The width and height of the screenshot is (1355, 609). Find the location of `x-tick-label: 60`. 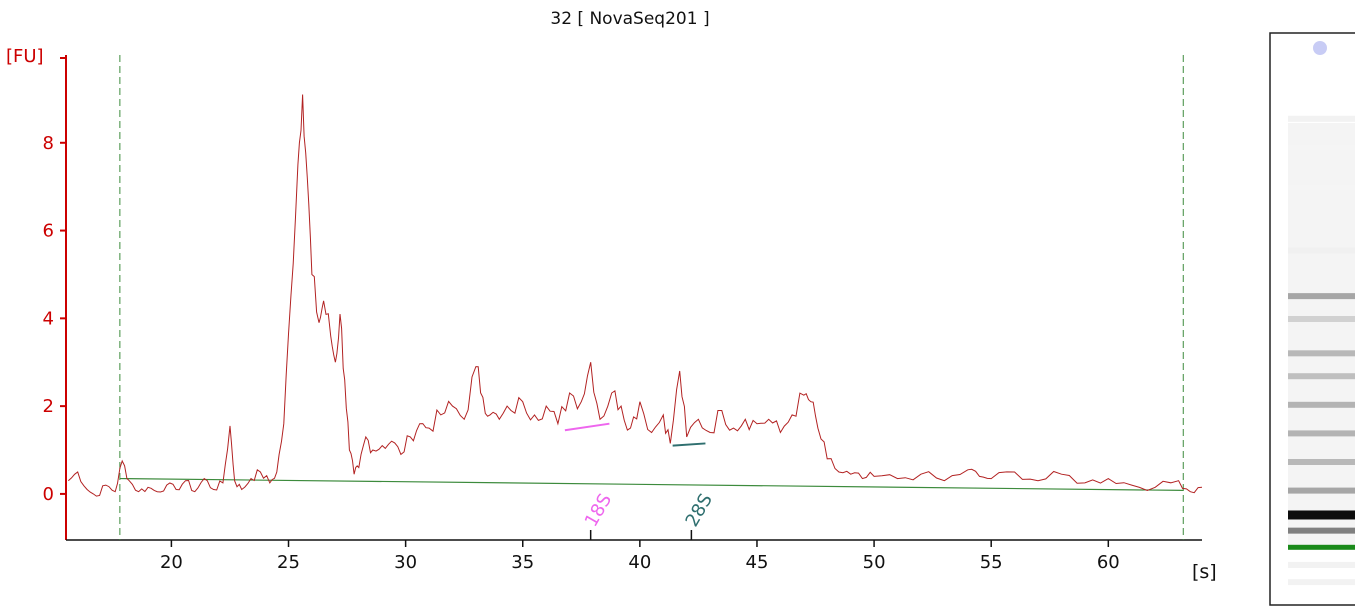

x-tick-label: 60 is located at coordinates (1108, 562).